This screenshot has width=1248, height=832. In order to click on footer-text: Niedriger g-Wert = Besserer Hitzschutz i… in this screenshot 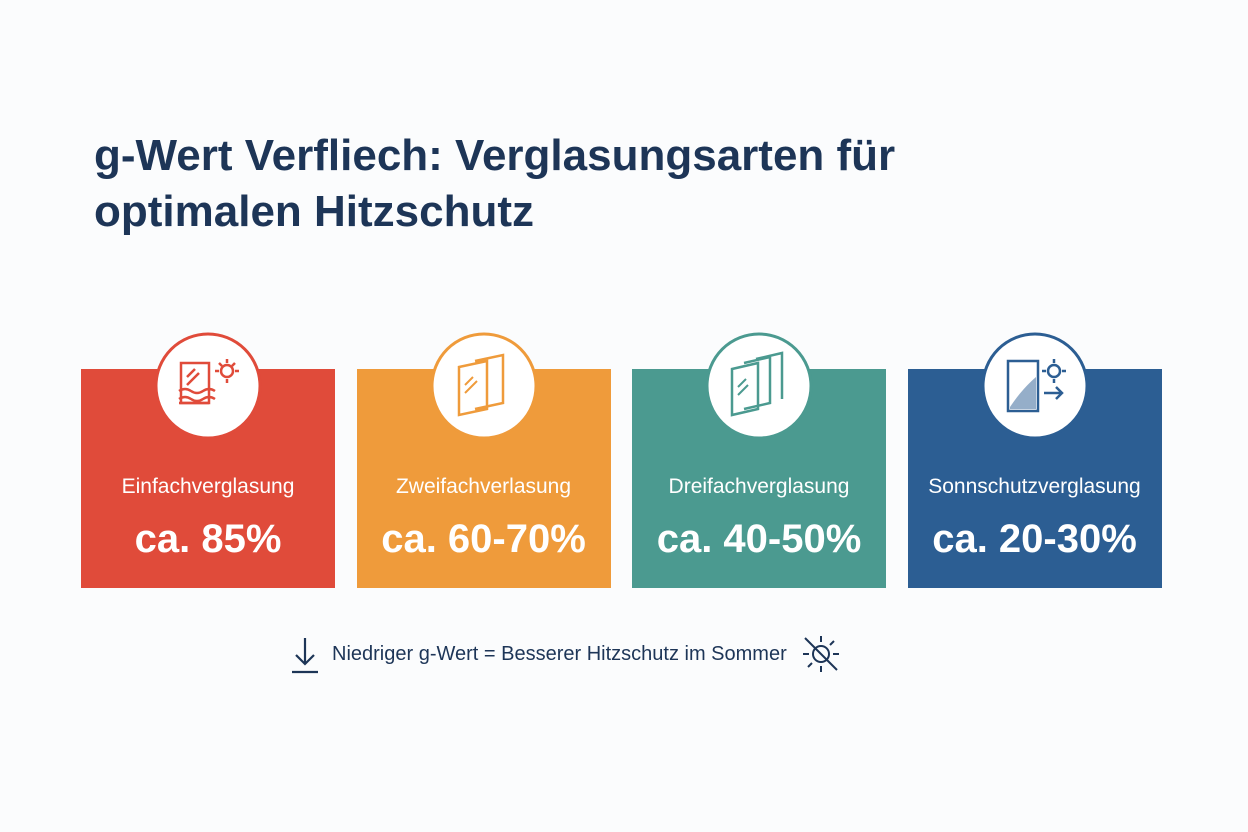, I will do `click(559, 653)`.